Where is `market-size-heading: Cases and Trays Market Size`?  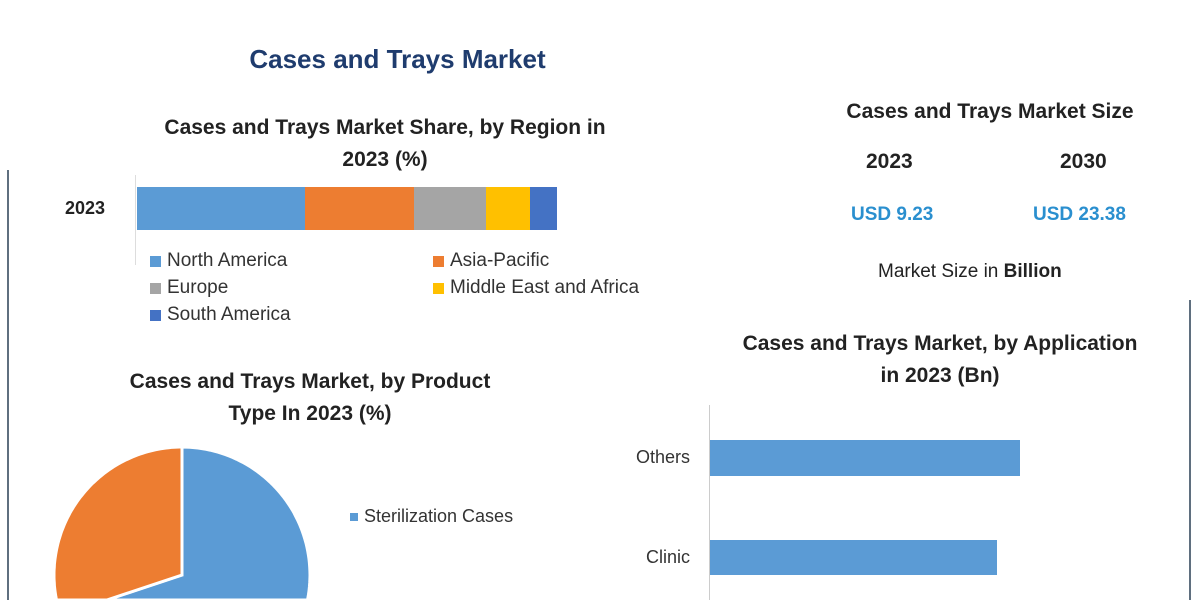
market-size-heading: Cases and Trays Market Size is located at coordinates (990, 111).